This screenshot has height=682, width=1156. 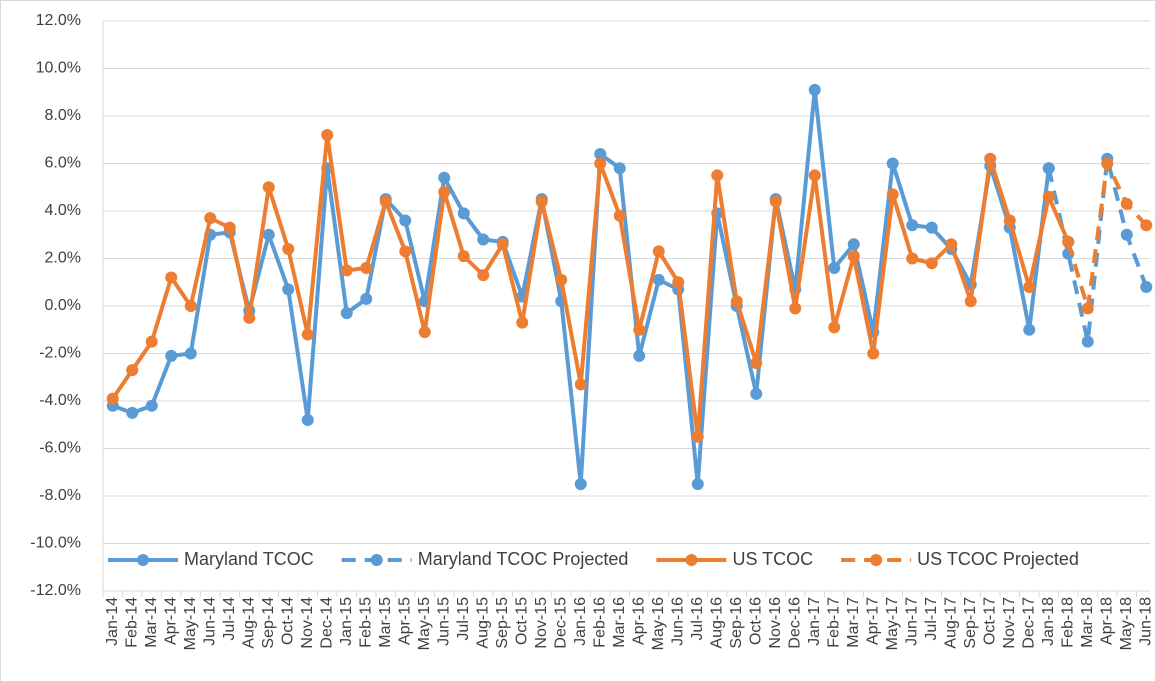 What do you see at coordinates (112, 621) in the screenshot?
I see `x-tick-label: Jan-14` at bounding box center [112, 621].